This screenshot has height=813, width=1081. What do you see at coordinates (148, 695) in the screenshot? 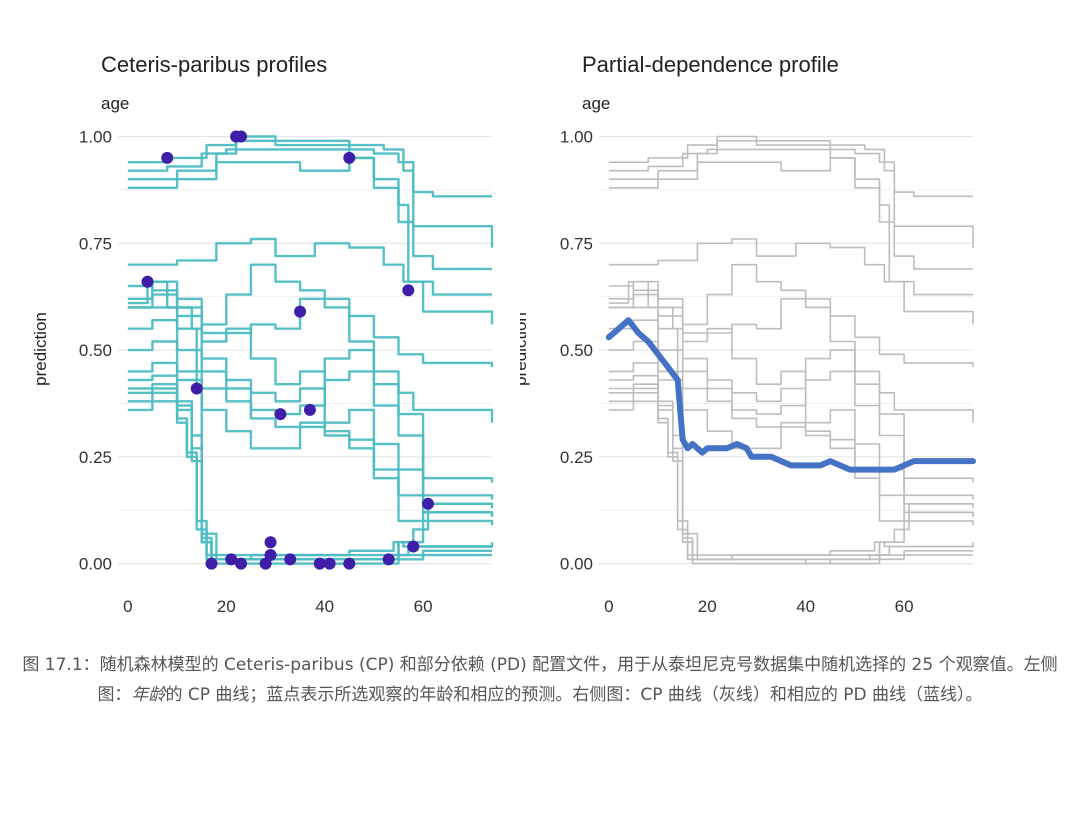
I see `caption-emphasis: 年龄` at bounding box center [148, 695].